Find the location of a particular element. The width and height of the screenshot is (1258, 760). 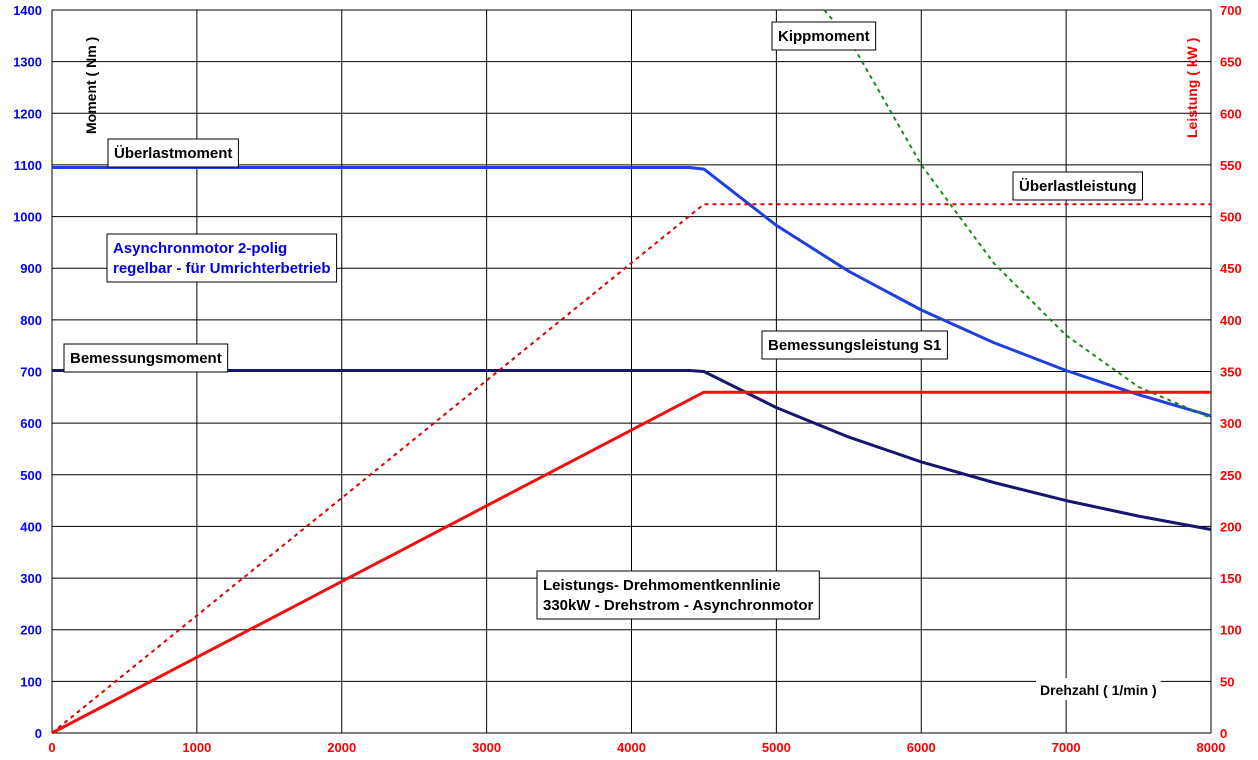

y-right-tick-label: 600 is located at coordinates (1231, 113).